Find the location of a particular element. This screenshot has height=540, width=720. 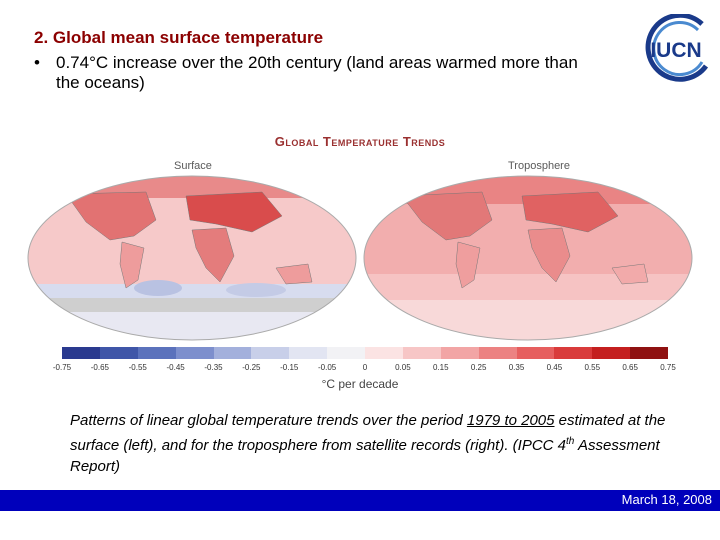

color-scale-tick-label: 0.75 is located at coordinates (668, 367).